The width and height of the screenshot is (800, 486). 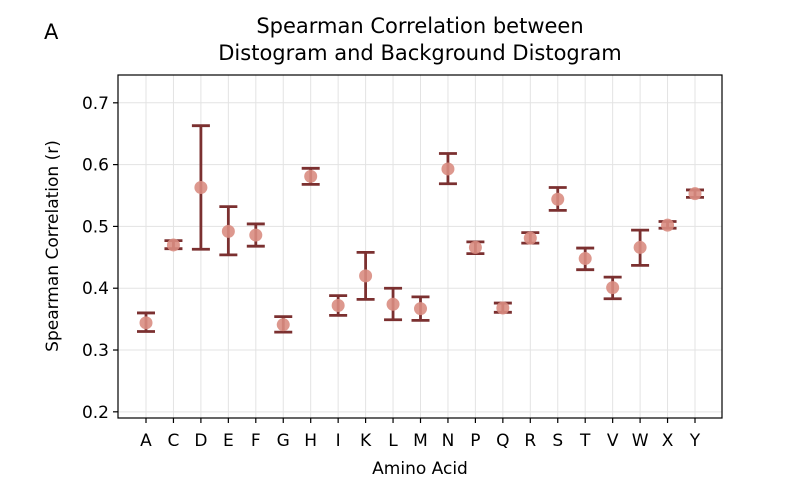 What do you see at coordinates (95, 166) in the screenshot?
I see `y-tick-label: 0.6` at bounding box center [95, 166].